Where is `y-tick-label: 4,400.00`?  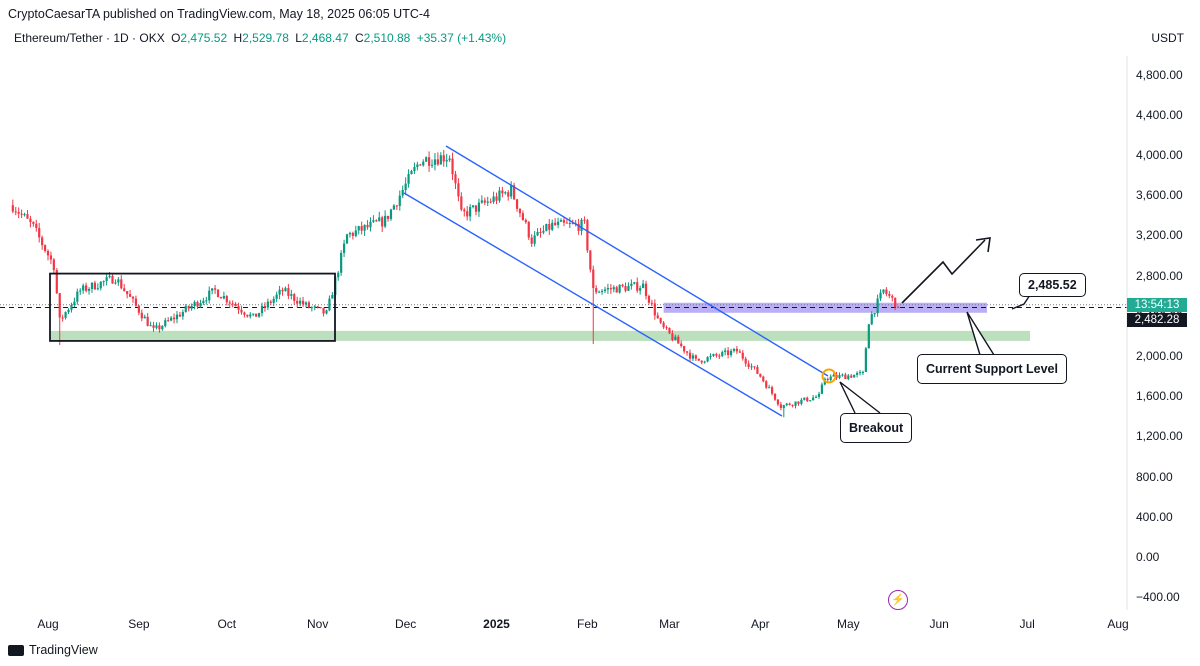
y-tick-label: 4,400.00 is located at coordinates (1159, 114).